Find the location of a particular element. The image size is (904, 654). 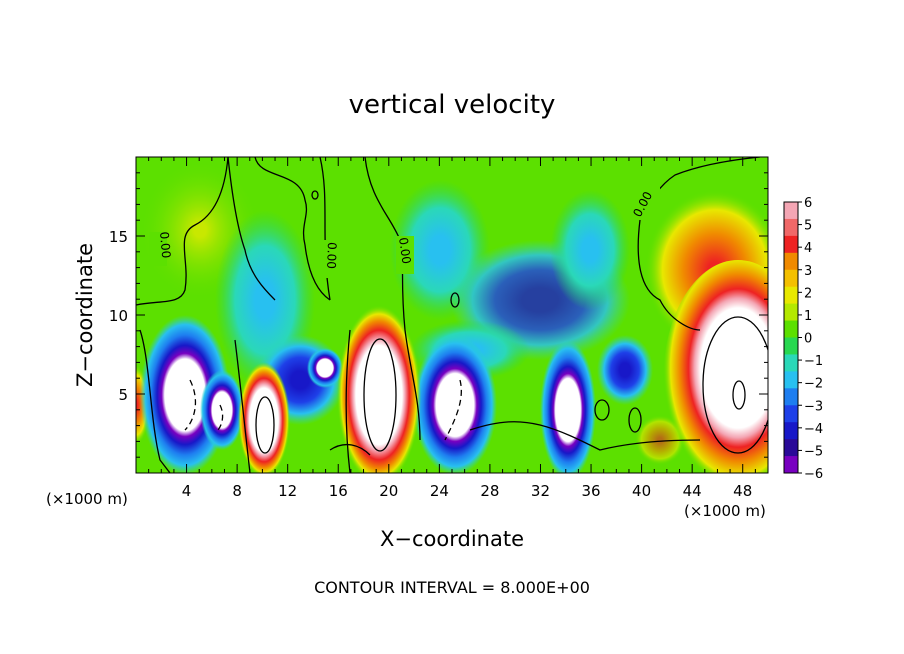

x-unit-right: (×1000 m) is located at coordinates (725, 511).